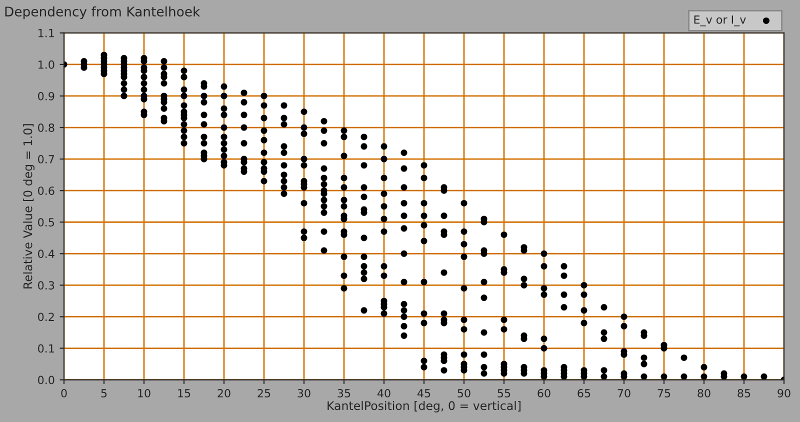 The image size is (800, 422). I want to click on y-tick-label: 0.5, so click(46, 222).